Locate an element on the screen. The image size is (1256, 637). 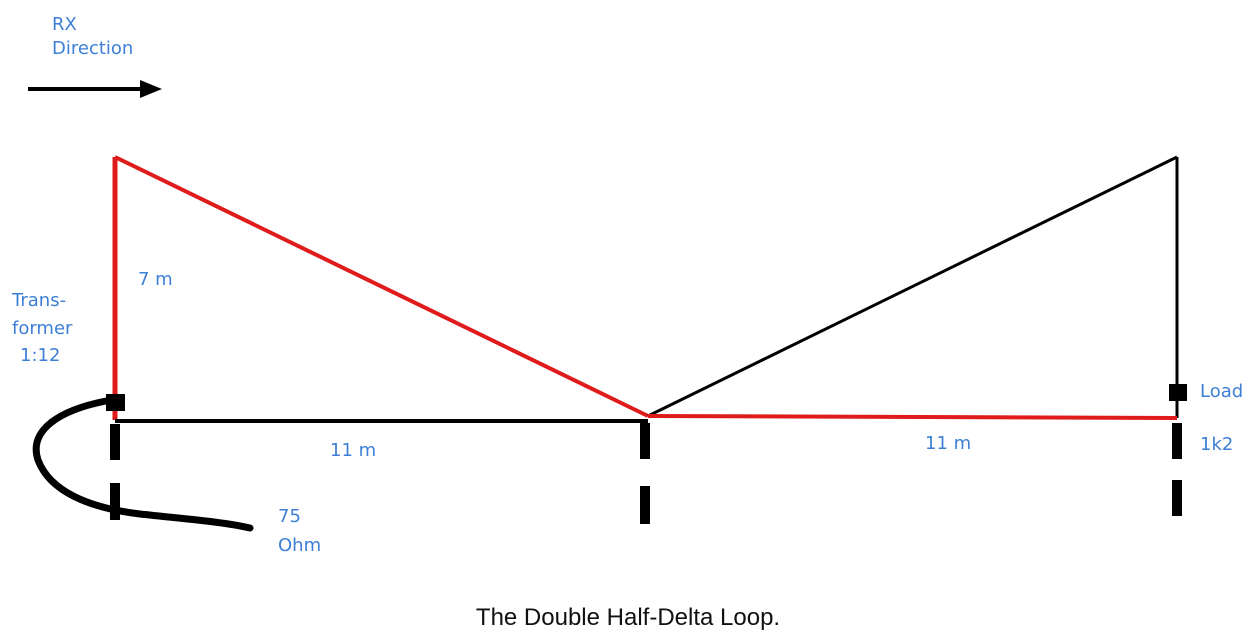
rx-direction-arrow-icon is located at coordinates (95, 89).